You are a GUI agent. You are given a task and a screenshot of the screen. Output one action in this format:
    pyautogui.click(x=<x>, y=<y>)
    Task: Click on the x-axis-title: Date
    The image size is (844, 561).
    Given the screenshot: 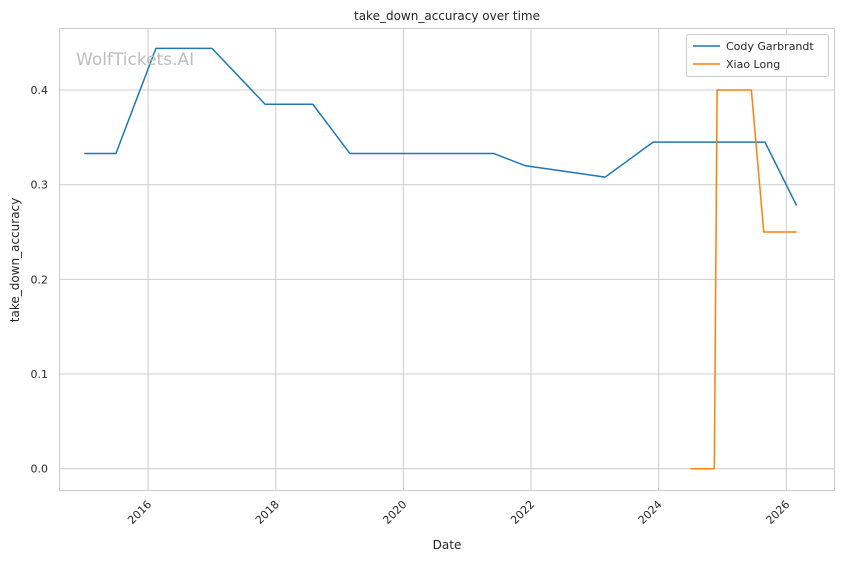 What is the action you would take?
    pyautogui.click(x=447, y=545)
    